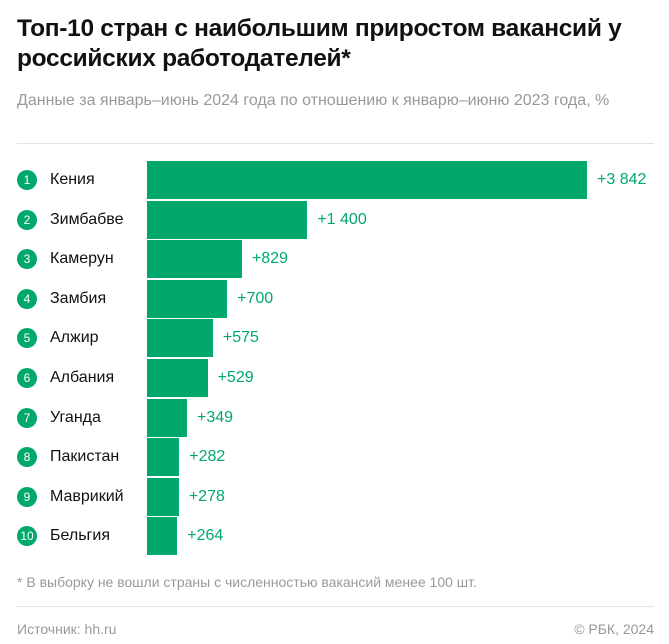 This screenshot has width=669, height=644. I want to click on category-label: Камерун, so click(82, 259).